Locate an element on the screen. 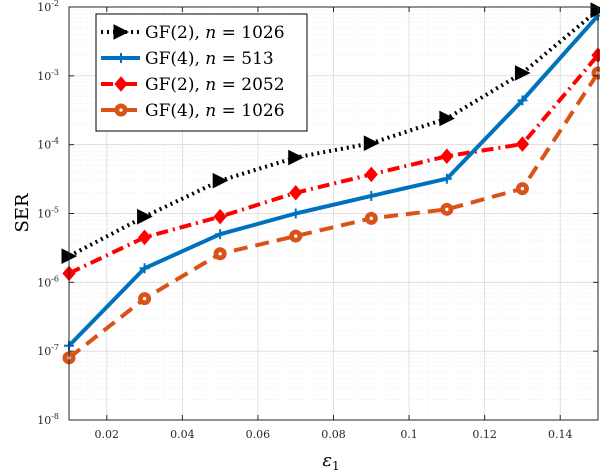 The image size is (600, 473). legend-entry: GF(2), n = 1026 is located at coordinates (193, 33).